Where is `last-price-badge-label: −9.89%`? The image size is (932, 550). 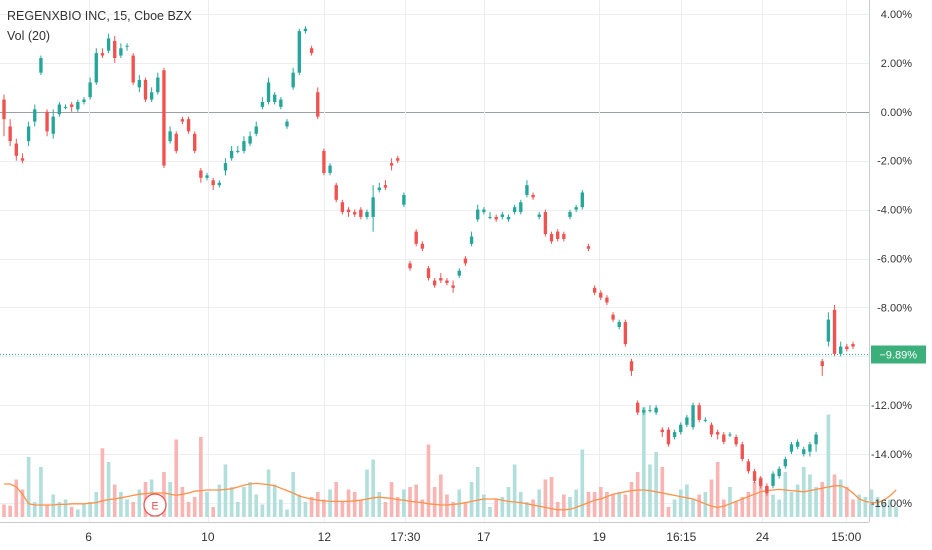
last-price-badge-label: −9.89% is located at coordinates (898, 356).